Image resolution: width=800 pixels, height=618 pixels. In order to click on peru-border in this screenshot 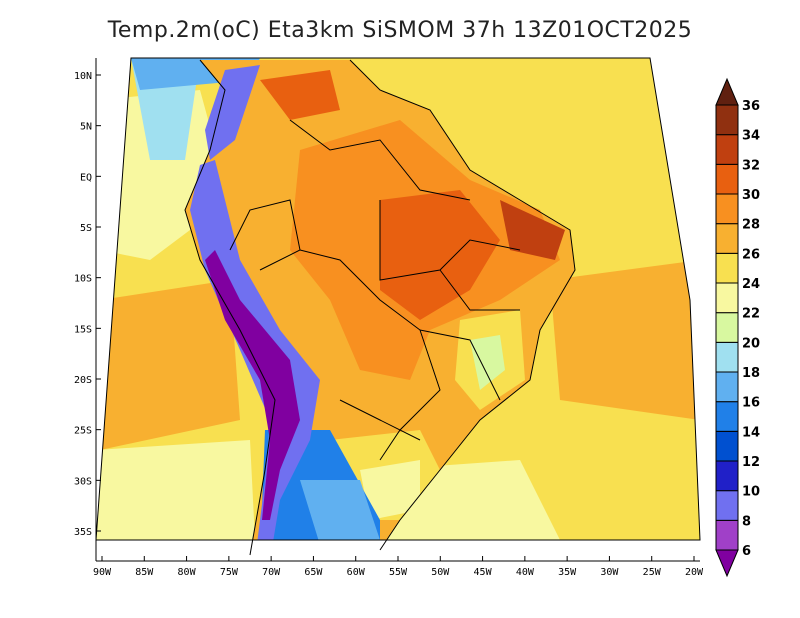, I will do `click(265, 235)`.